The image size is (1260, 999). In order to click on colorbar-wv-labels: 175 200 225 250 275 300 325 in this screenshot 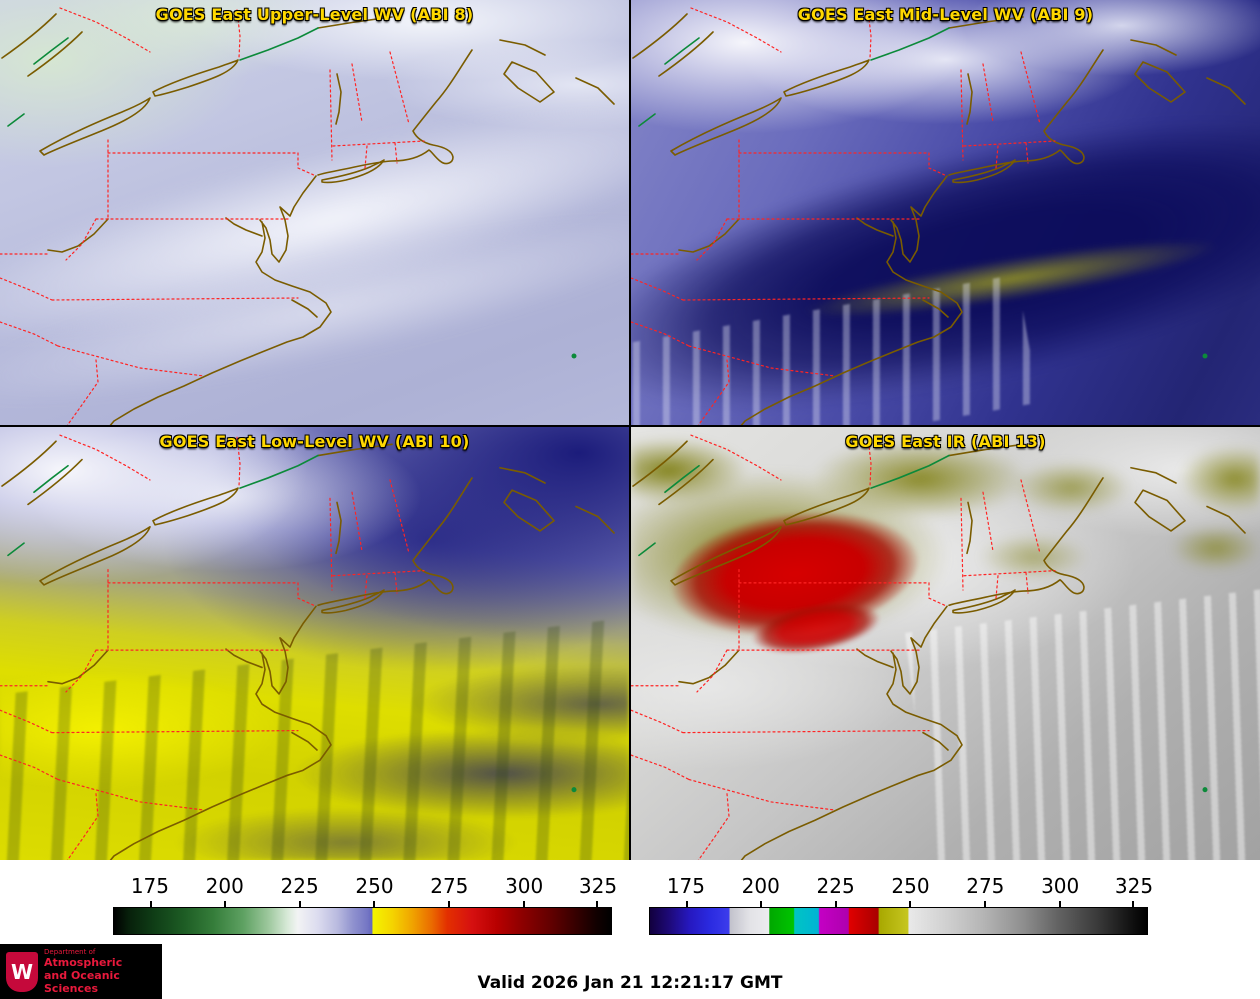, I will do `click(365, 887)`.